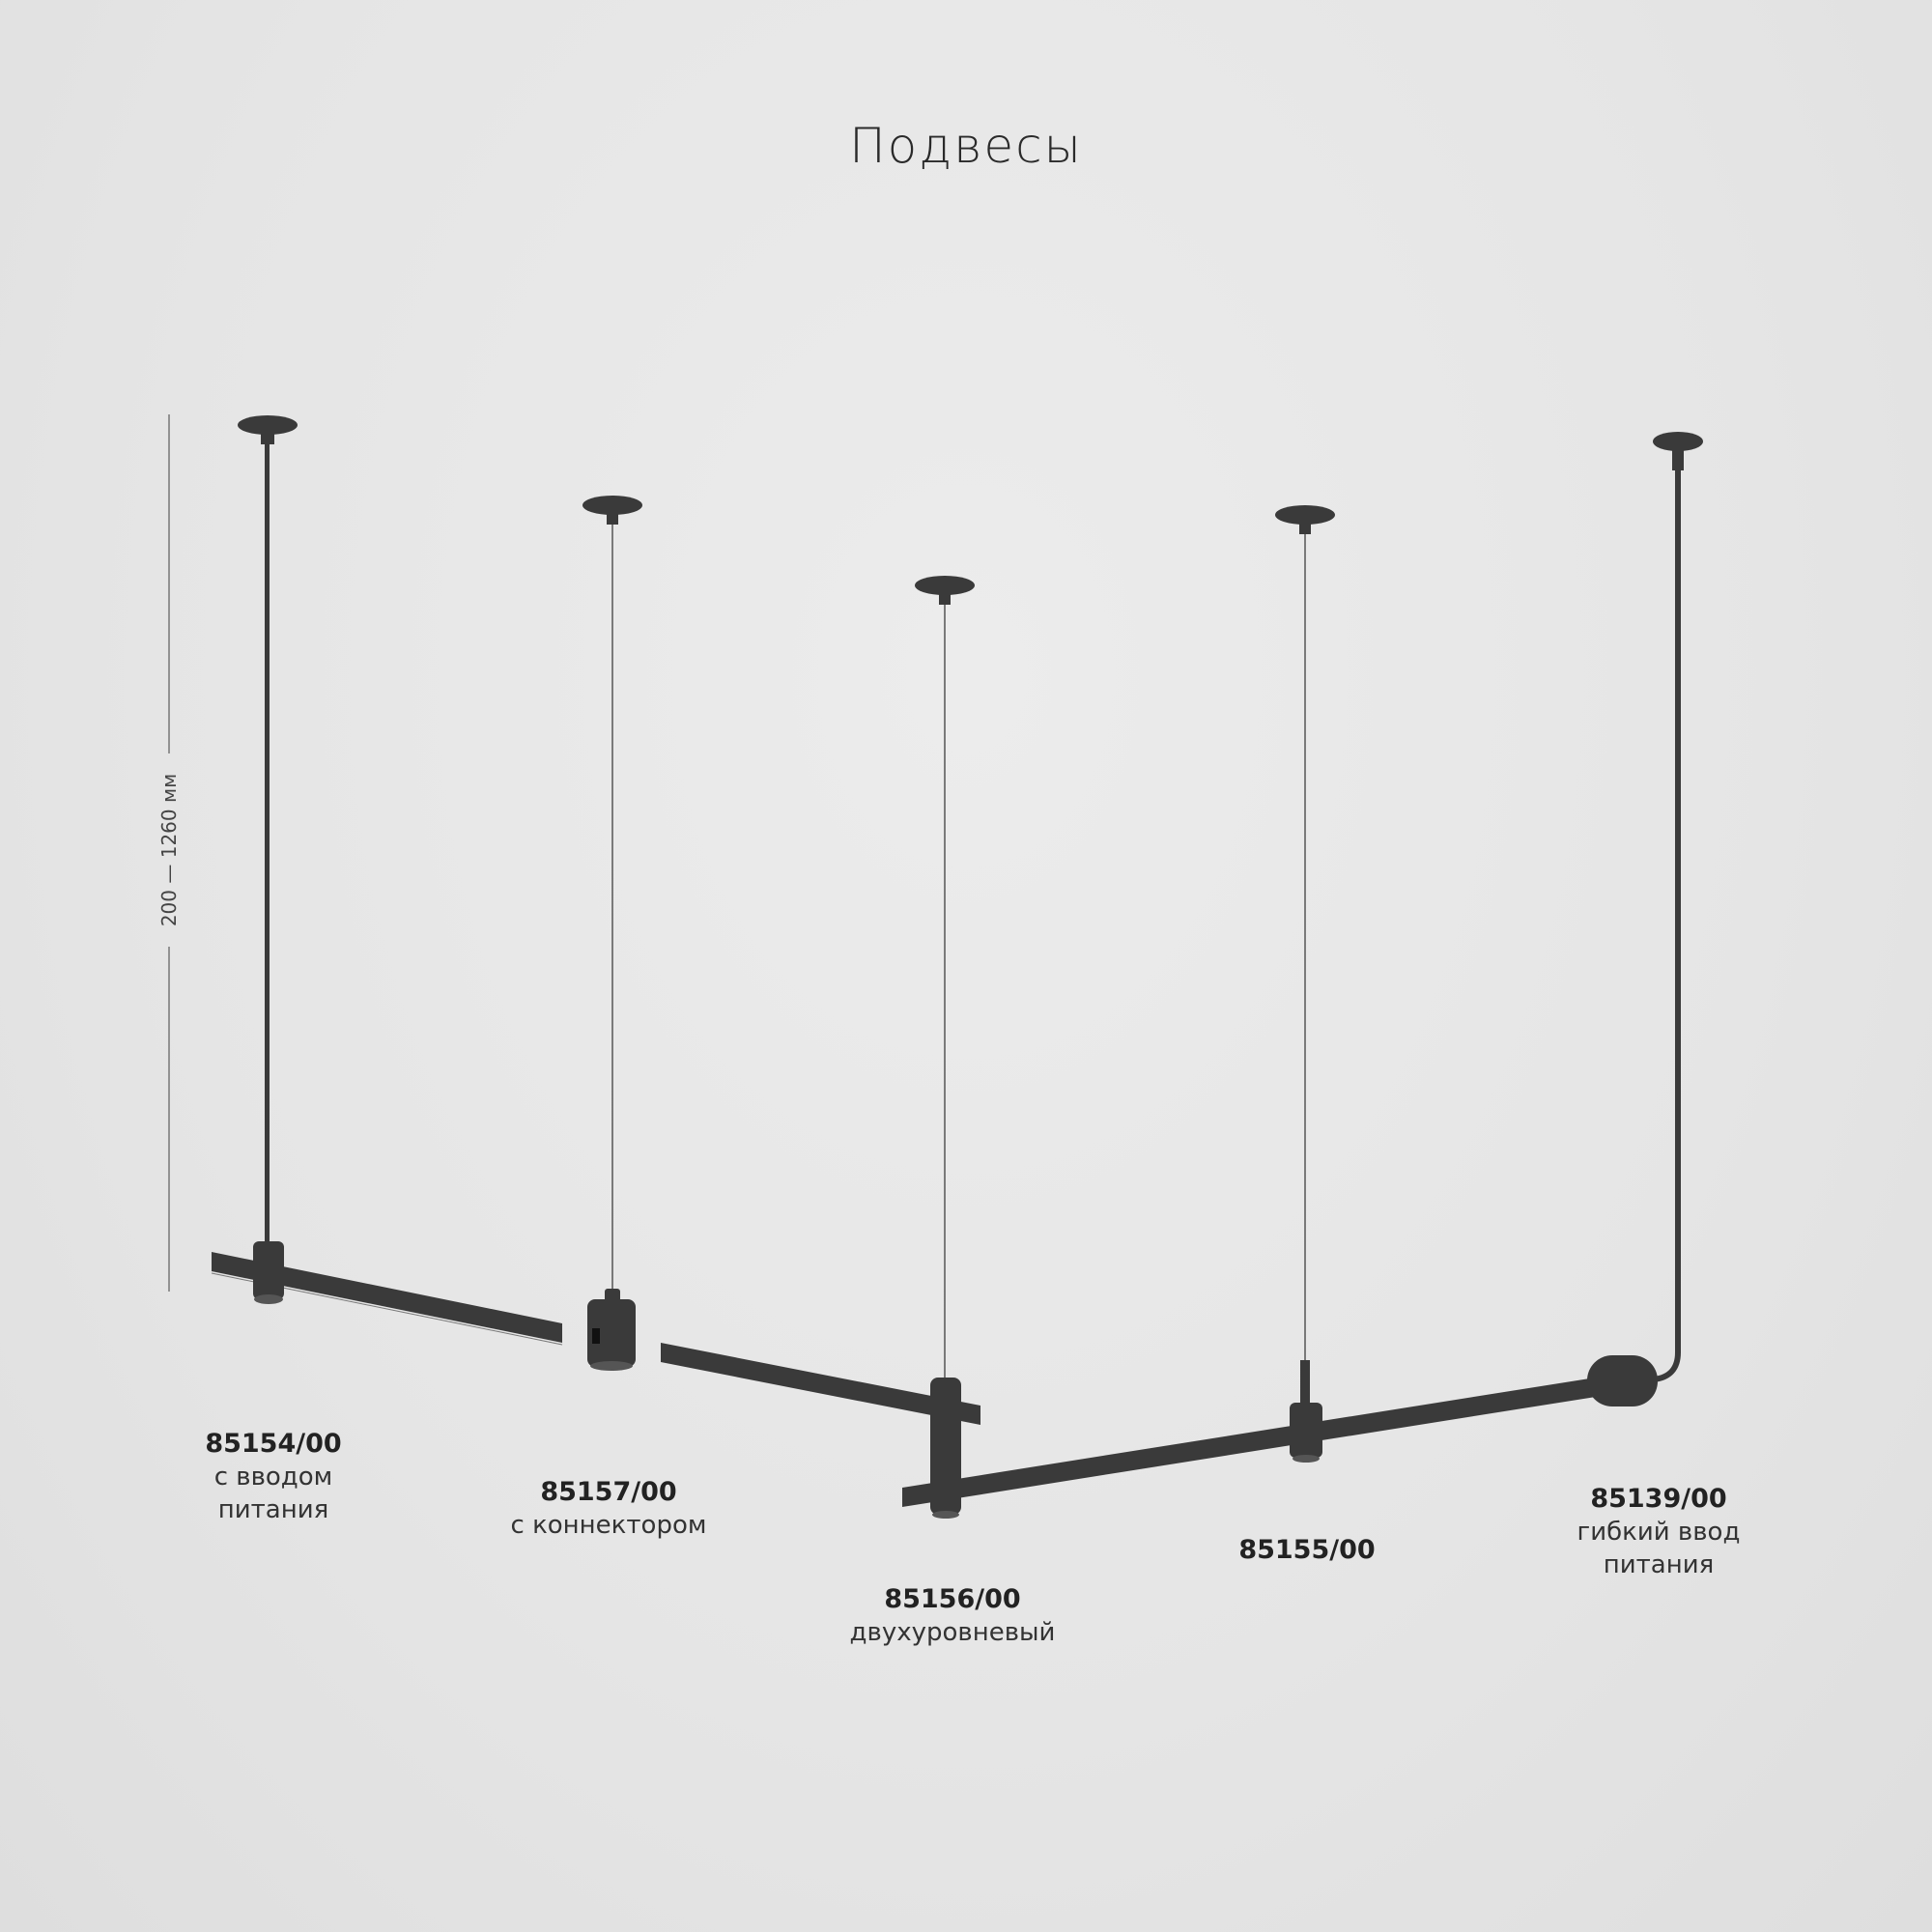 The height and width of the screenshot is (1932, 1932). Describe the element at coordinates (608, 1525) in the screenshot. I see `product-desc: с коннектором` at that location.